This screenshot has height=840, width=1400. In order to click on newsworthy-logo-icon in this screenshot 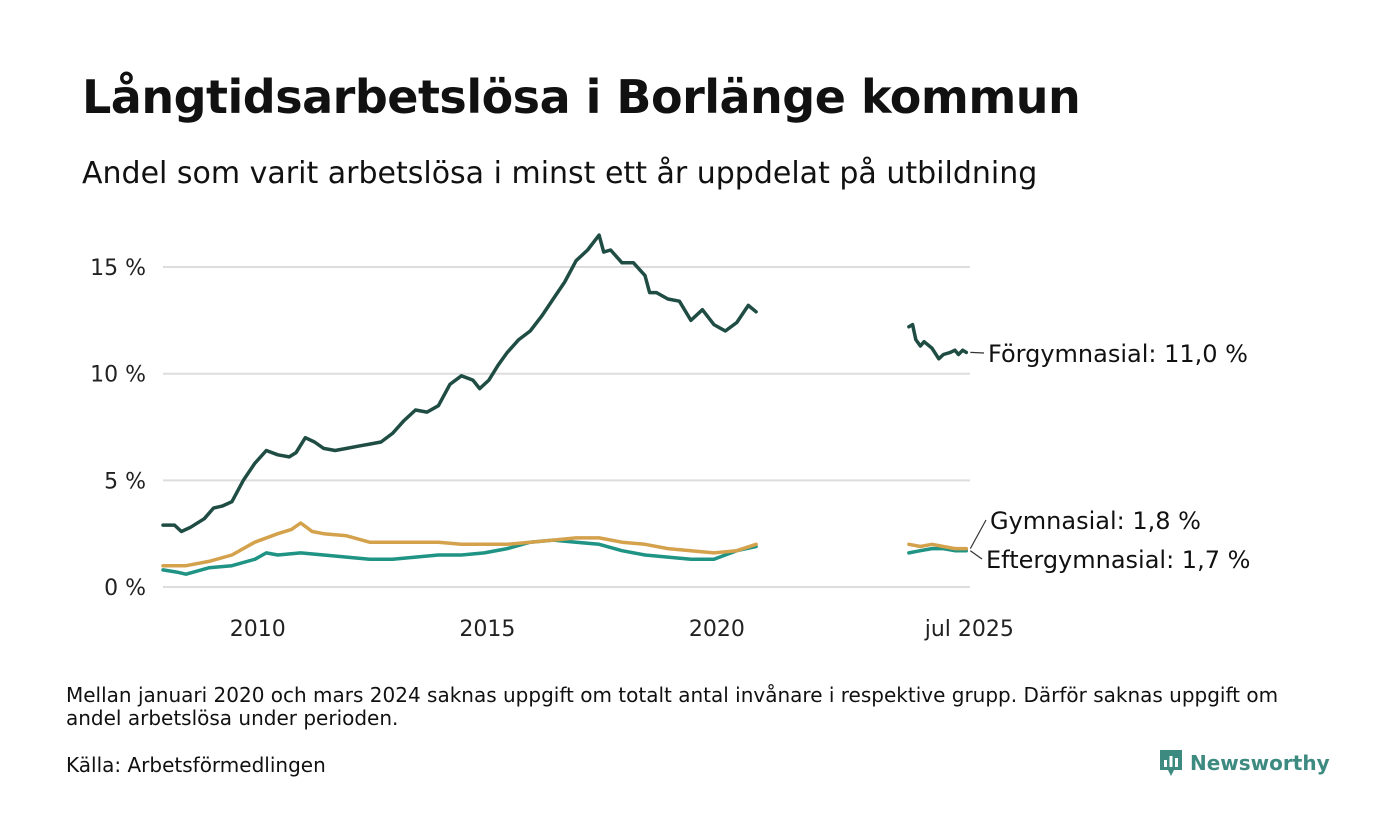, I will do `click(1171, 763)`.